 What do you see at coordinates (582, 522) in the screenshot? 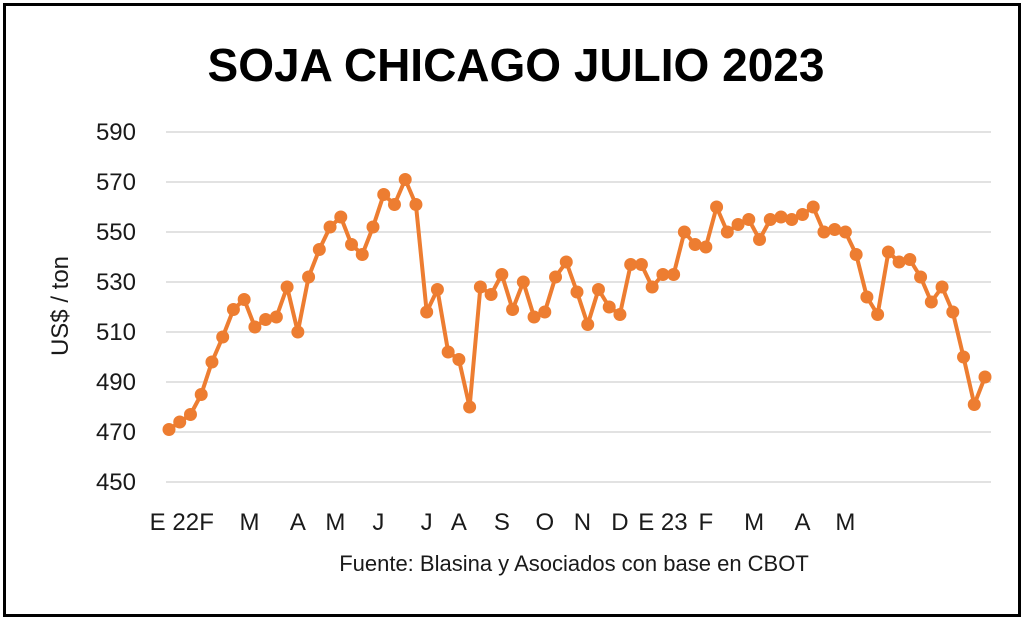
I see `x-tick-label: N` at bounding box center [582, 522].